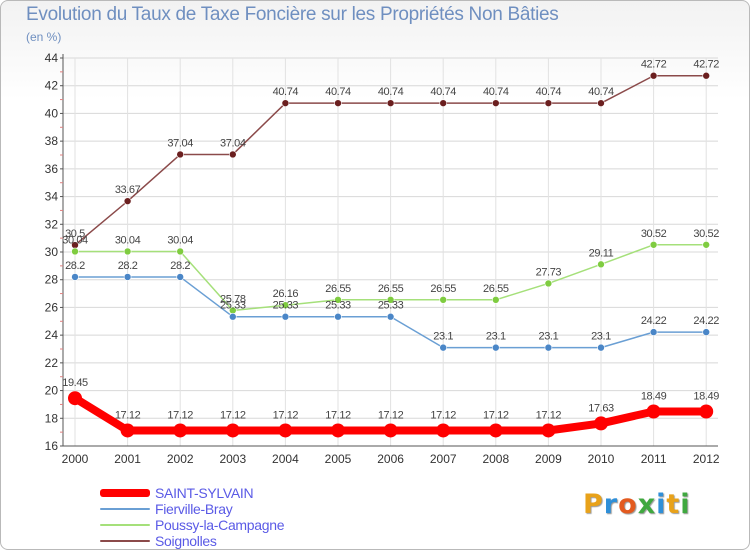  What do you see at coordinates (338, 459) in the screenshot?
I see `x-tick-label: 2005` at bounding box center [338, 459].